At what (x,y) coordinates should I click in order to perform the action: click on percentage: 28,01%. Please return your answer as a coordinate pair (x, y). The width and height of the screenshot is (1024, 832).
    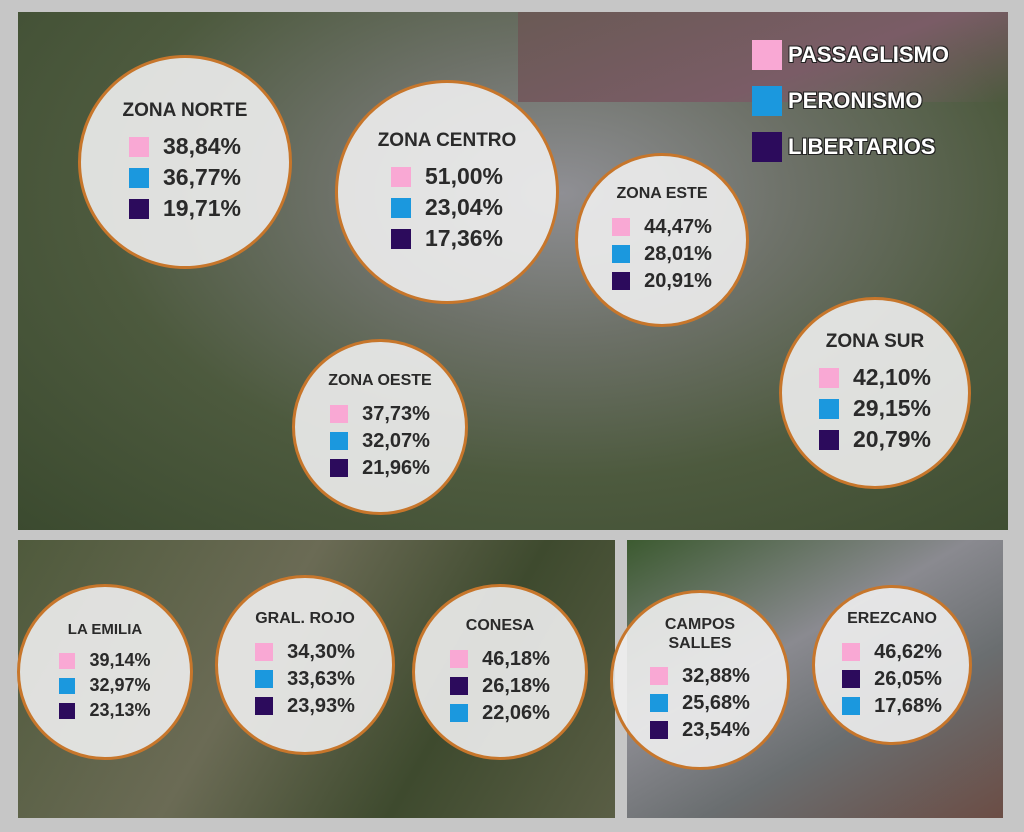
    Looking at the image, I should click on (678, 253).